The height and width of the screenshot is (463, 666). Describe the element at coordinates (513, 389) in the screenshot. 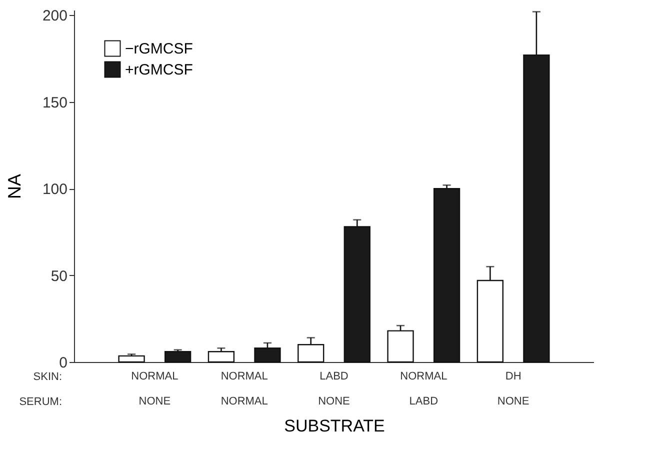

I see `x-tick-label: DH NONE` at that location.